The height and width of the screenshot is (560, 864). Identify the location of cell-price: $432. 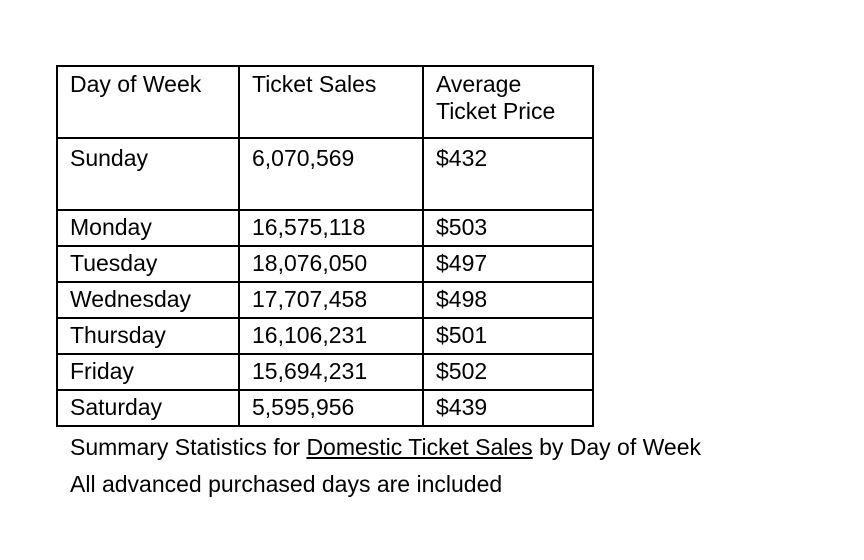
(508, 174).